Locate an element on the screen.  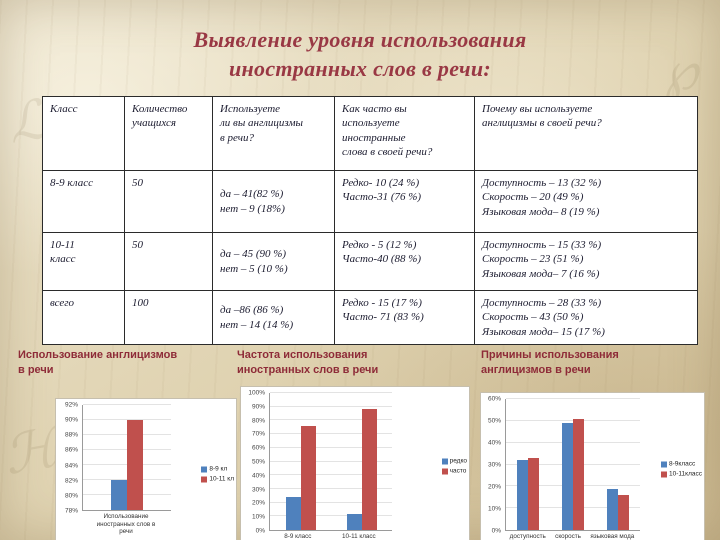
bar-10-11 кл is located at coordinates (135, 465).